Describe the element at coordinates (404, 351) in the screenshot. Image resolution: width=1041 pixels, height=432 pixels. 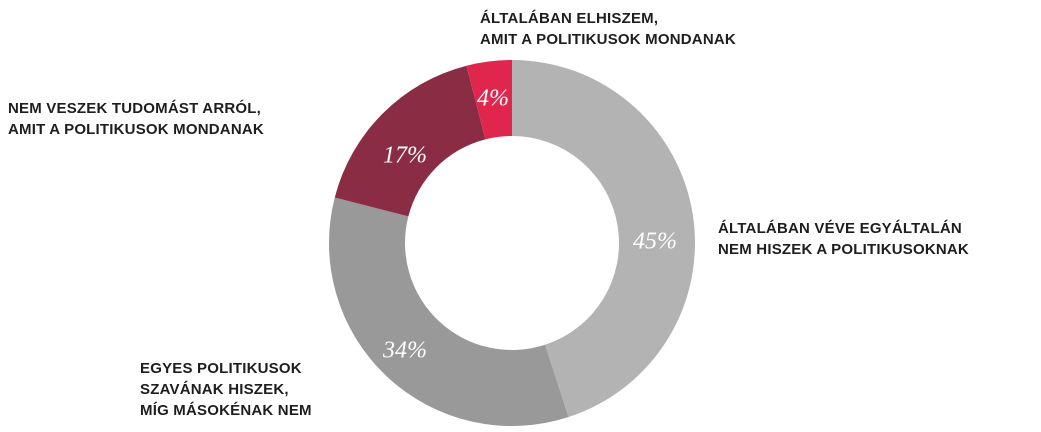
I see `value-label: 34%` at that location.